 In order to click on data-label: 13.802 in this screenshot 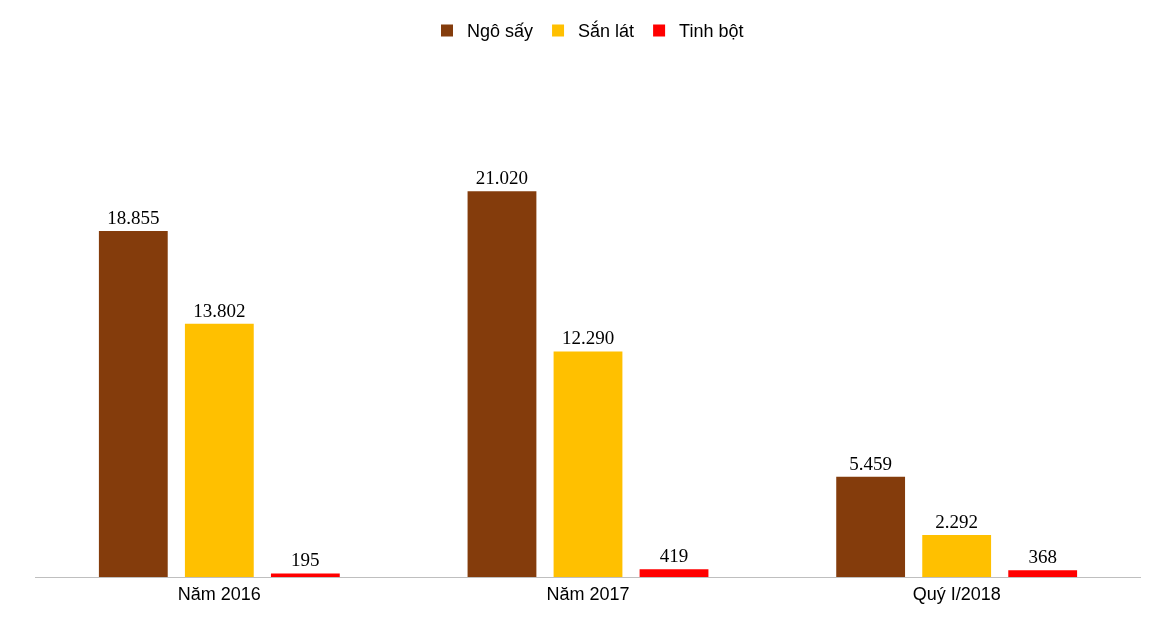, I will do `click(219, 310)`.